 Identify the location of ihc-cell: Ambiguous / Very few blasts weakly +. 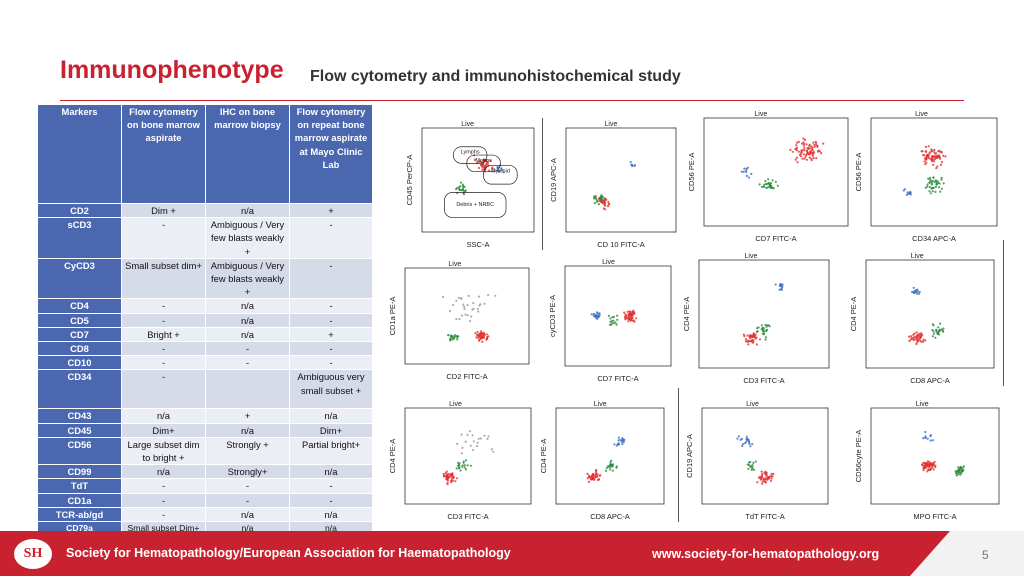
(247, 238).